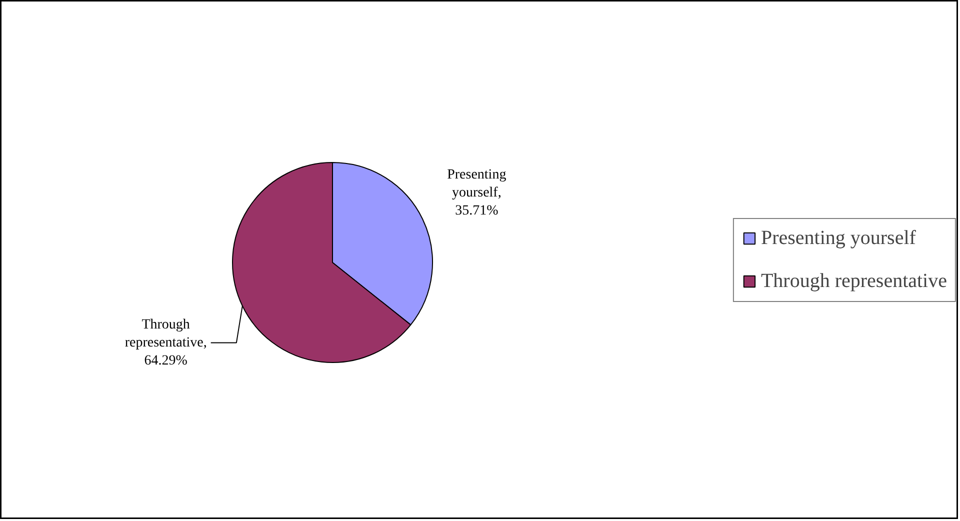 This screenshot has height=521, width=960. I want to click on legend-label: Presenting yourself, so click(838, 238).